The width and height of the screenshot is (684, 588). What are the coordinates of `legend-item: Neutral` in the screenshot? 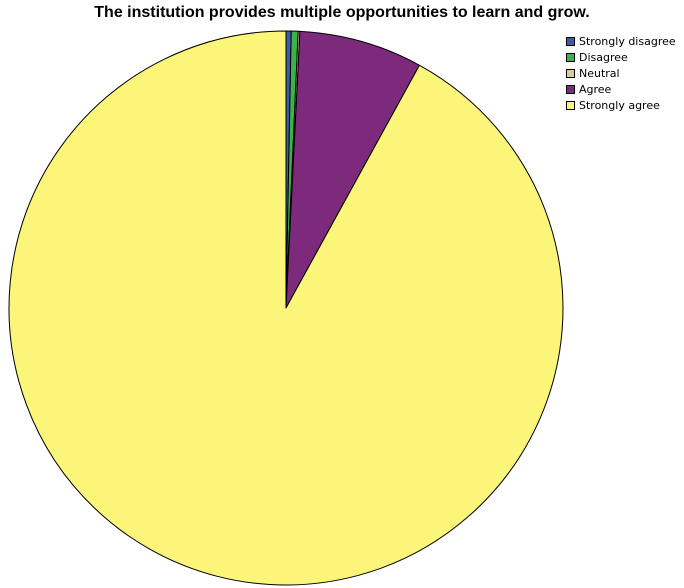 It's located at (621, 73).